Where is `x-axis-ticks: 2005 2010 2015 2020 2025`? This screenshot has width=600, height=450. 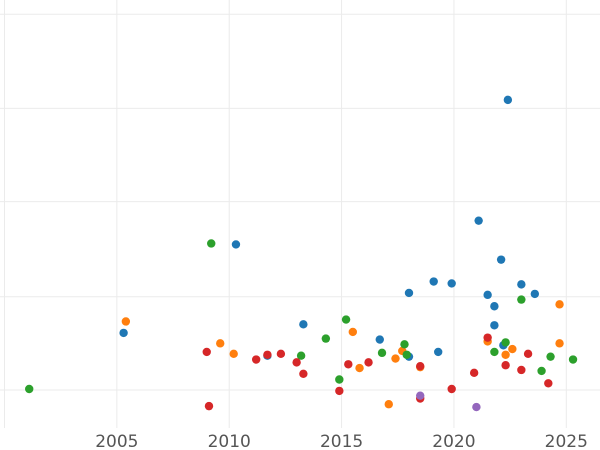
x-axis-ticks: 2005 2010 2015 2020 2025 is located at coordinates (341, 441).